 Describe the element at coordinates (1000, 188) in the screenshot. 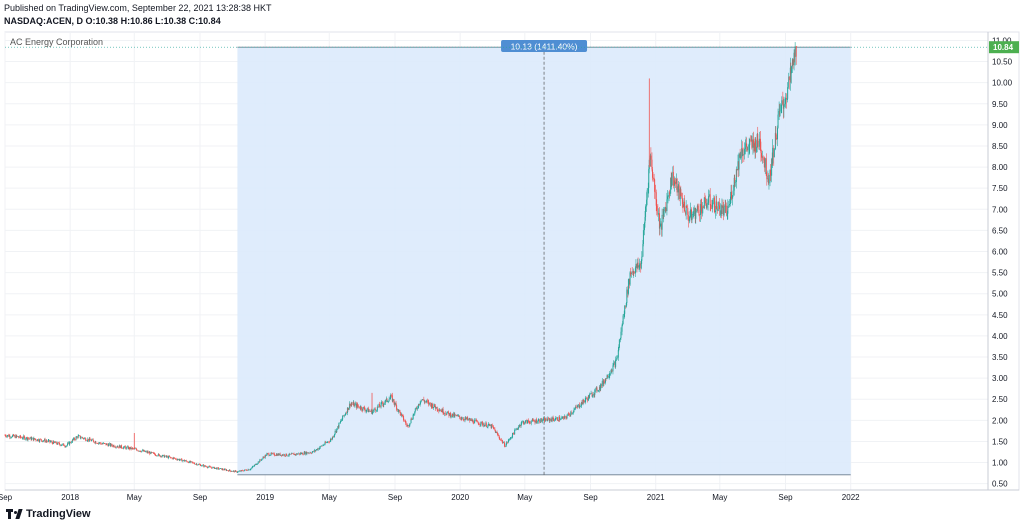

I see `price-tick-label: 7.50` at that location.